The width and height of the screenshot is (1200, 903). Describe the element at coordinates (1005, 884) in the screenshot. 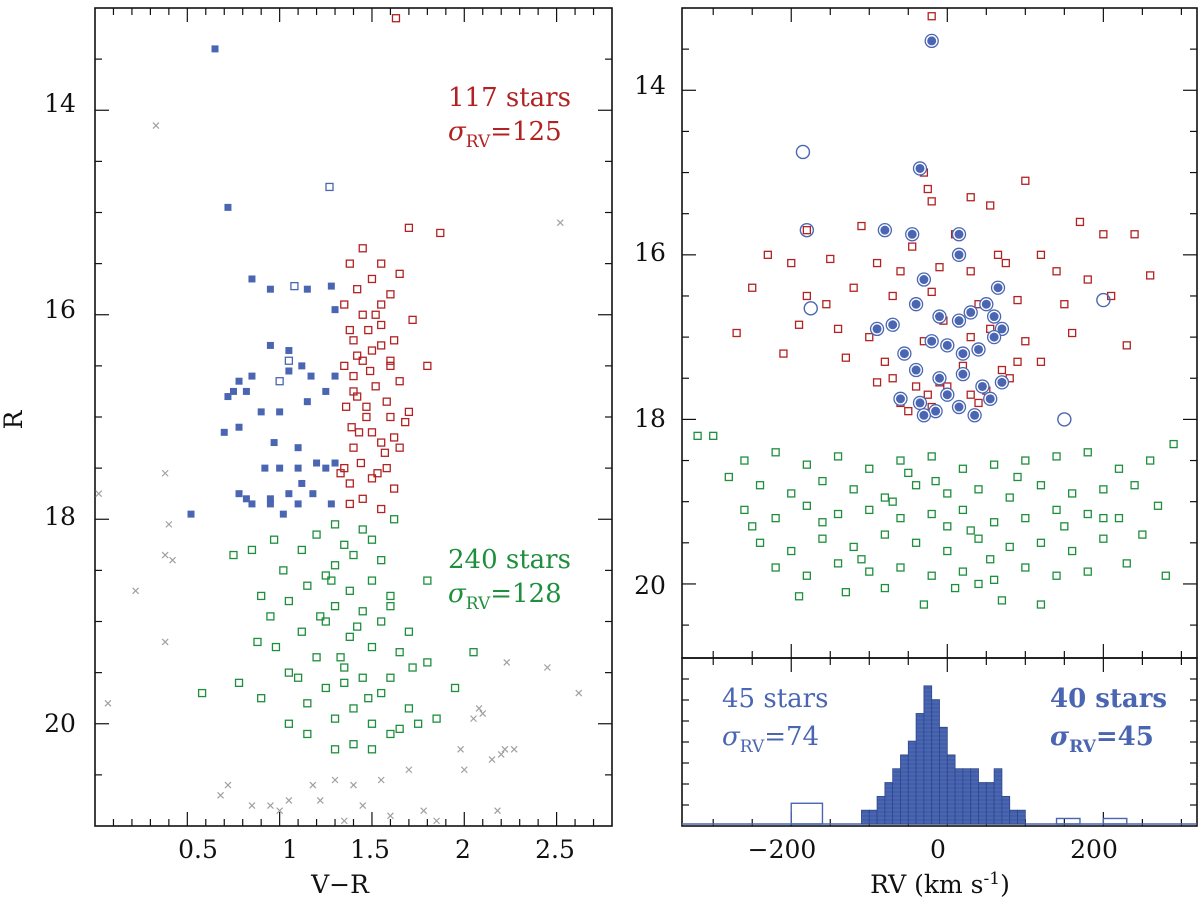

I see `xlabel-close: )` at that location.